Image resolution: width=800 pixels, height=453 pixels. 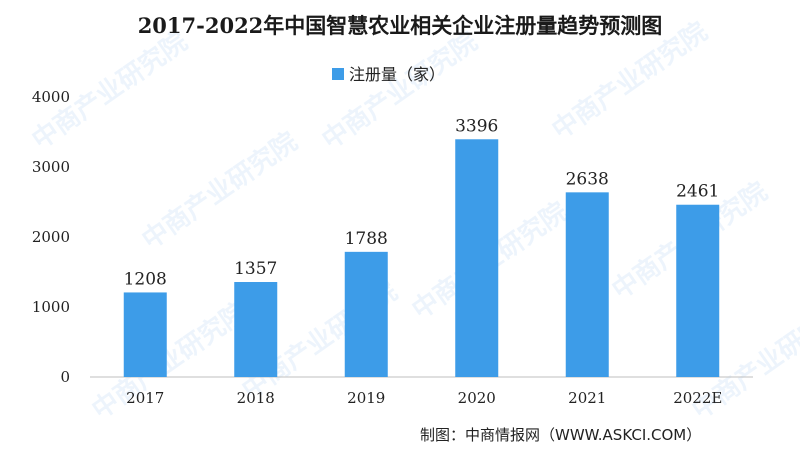 I want to click on source-note: 制图：中商情报网（WWW.ASKCI.COM）, so click(x=560, y=435).